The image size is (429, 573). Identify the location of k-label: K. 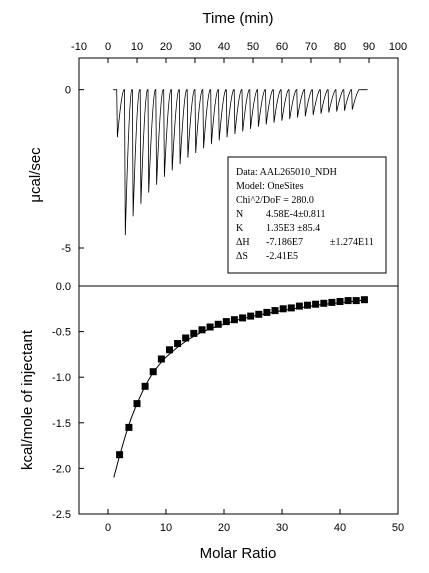
(240, 228).